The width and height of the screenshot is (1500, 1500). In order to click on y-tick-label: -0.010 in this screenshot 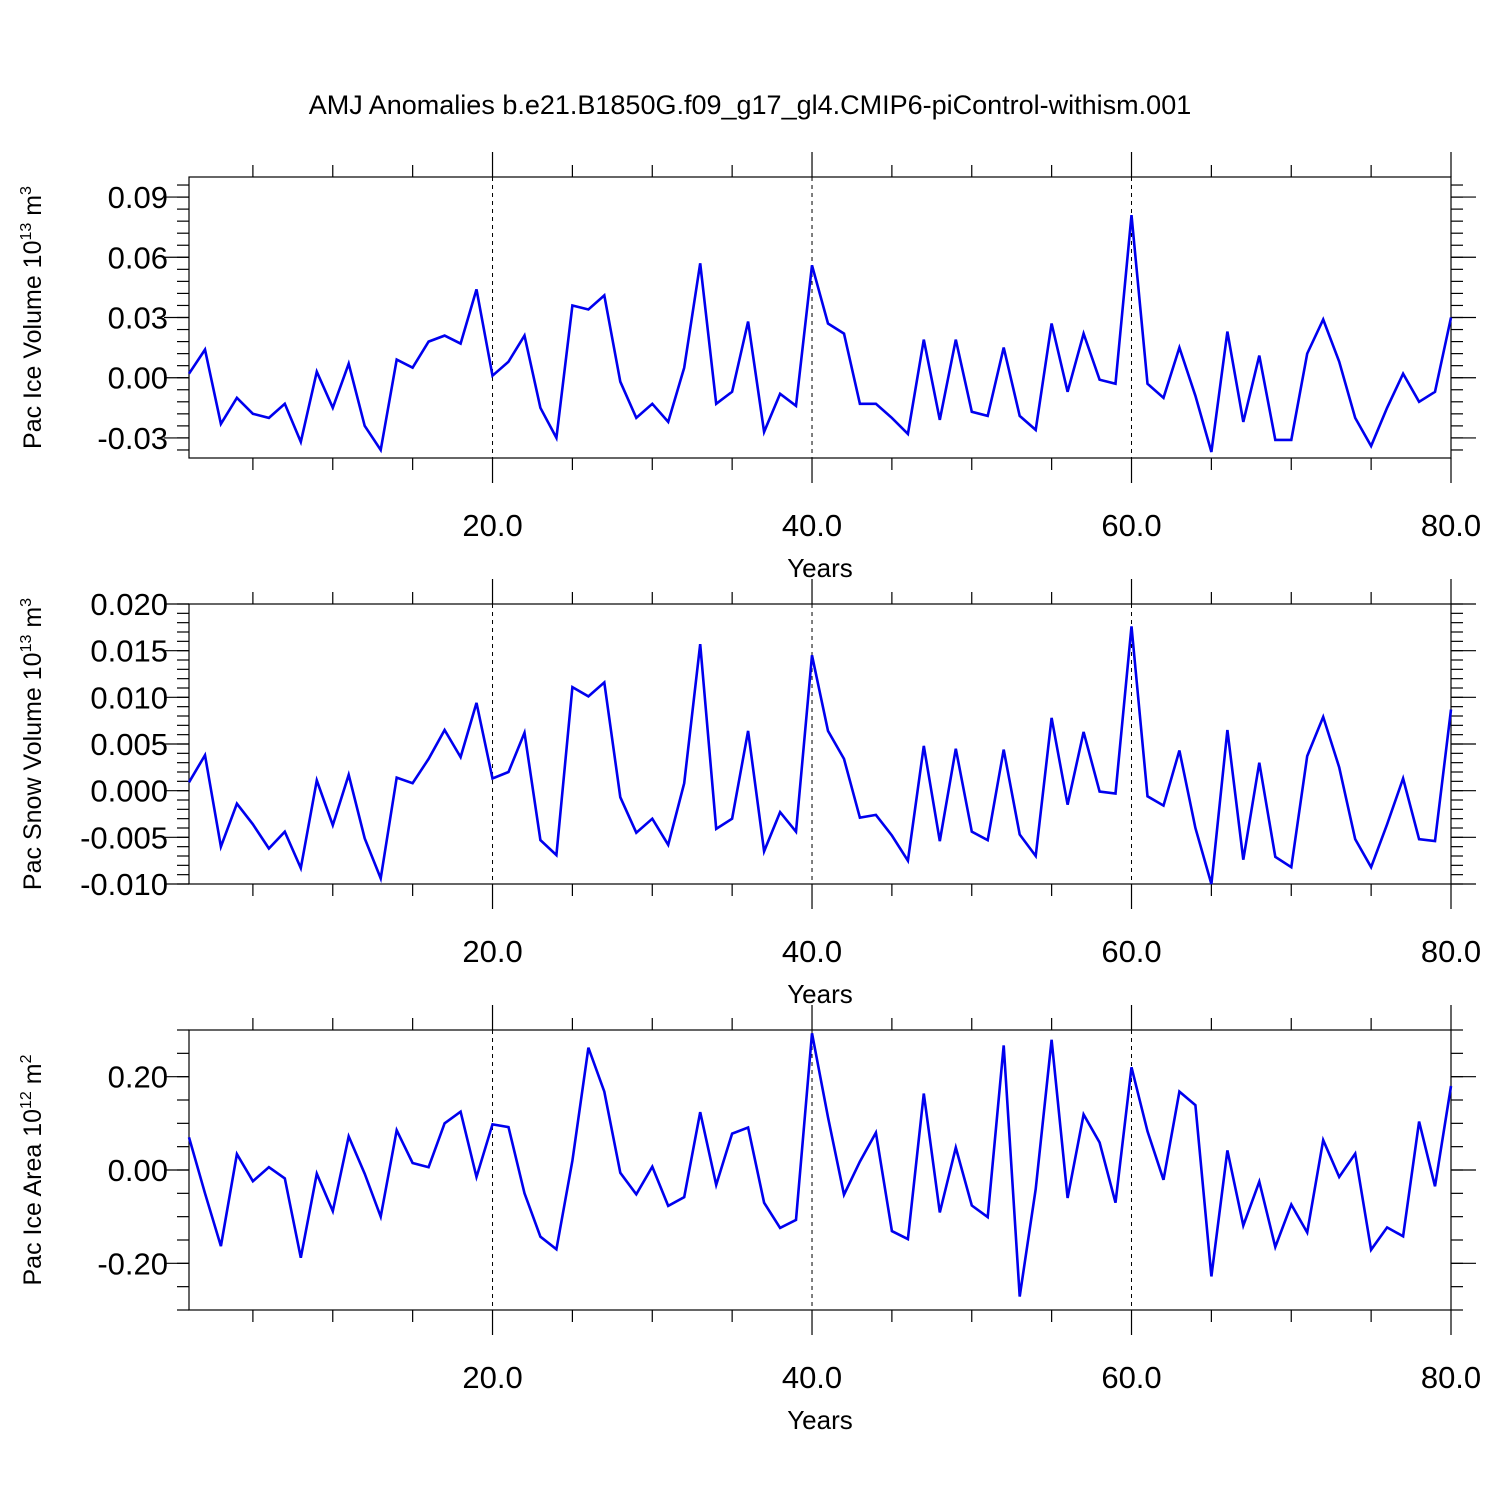, I will do `click(124, 884)`.